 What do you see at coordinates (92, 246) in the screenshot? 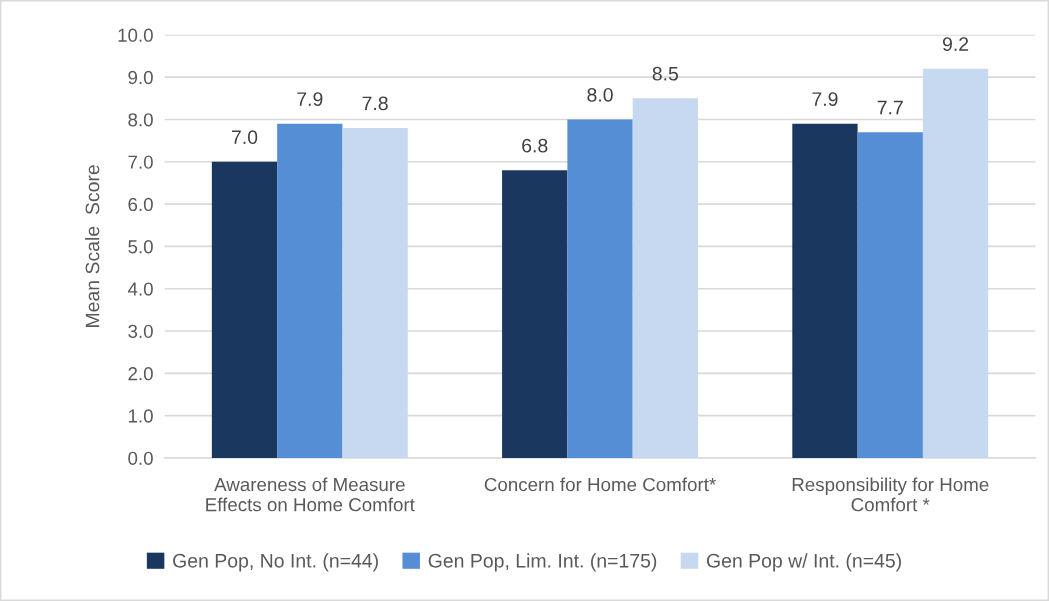
I see `y-axis-title: Mean Scale Score` at bounding box center [92, 246].